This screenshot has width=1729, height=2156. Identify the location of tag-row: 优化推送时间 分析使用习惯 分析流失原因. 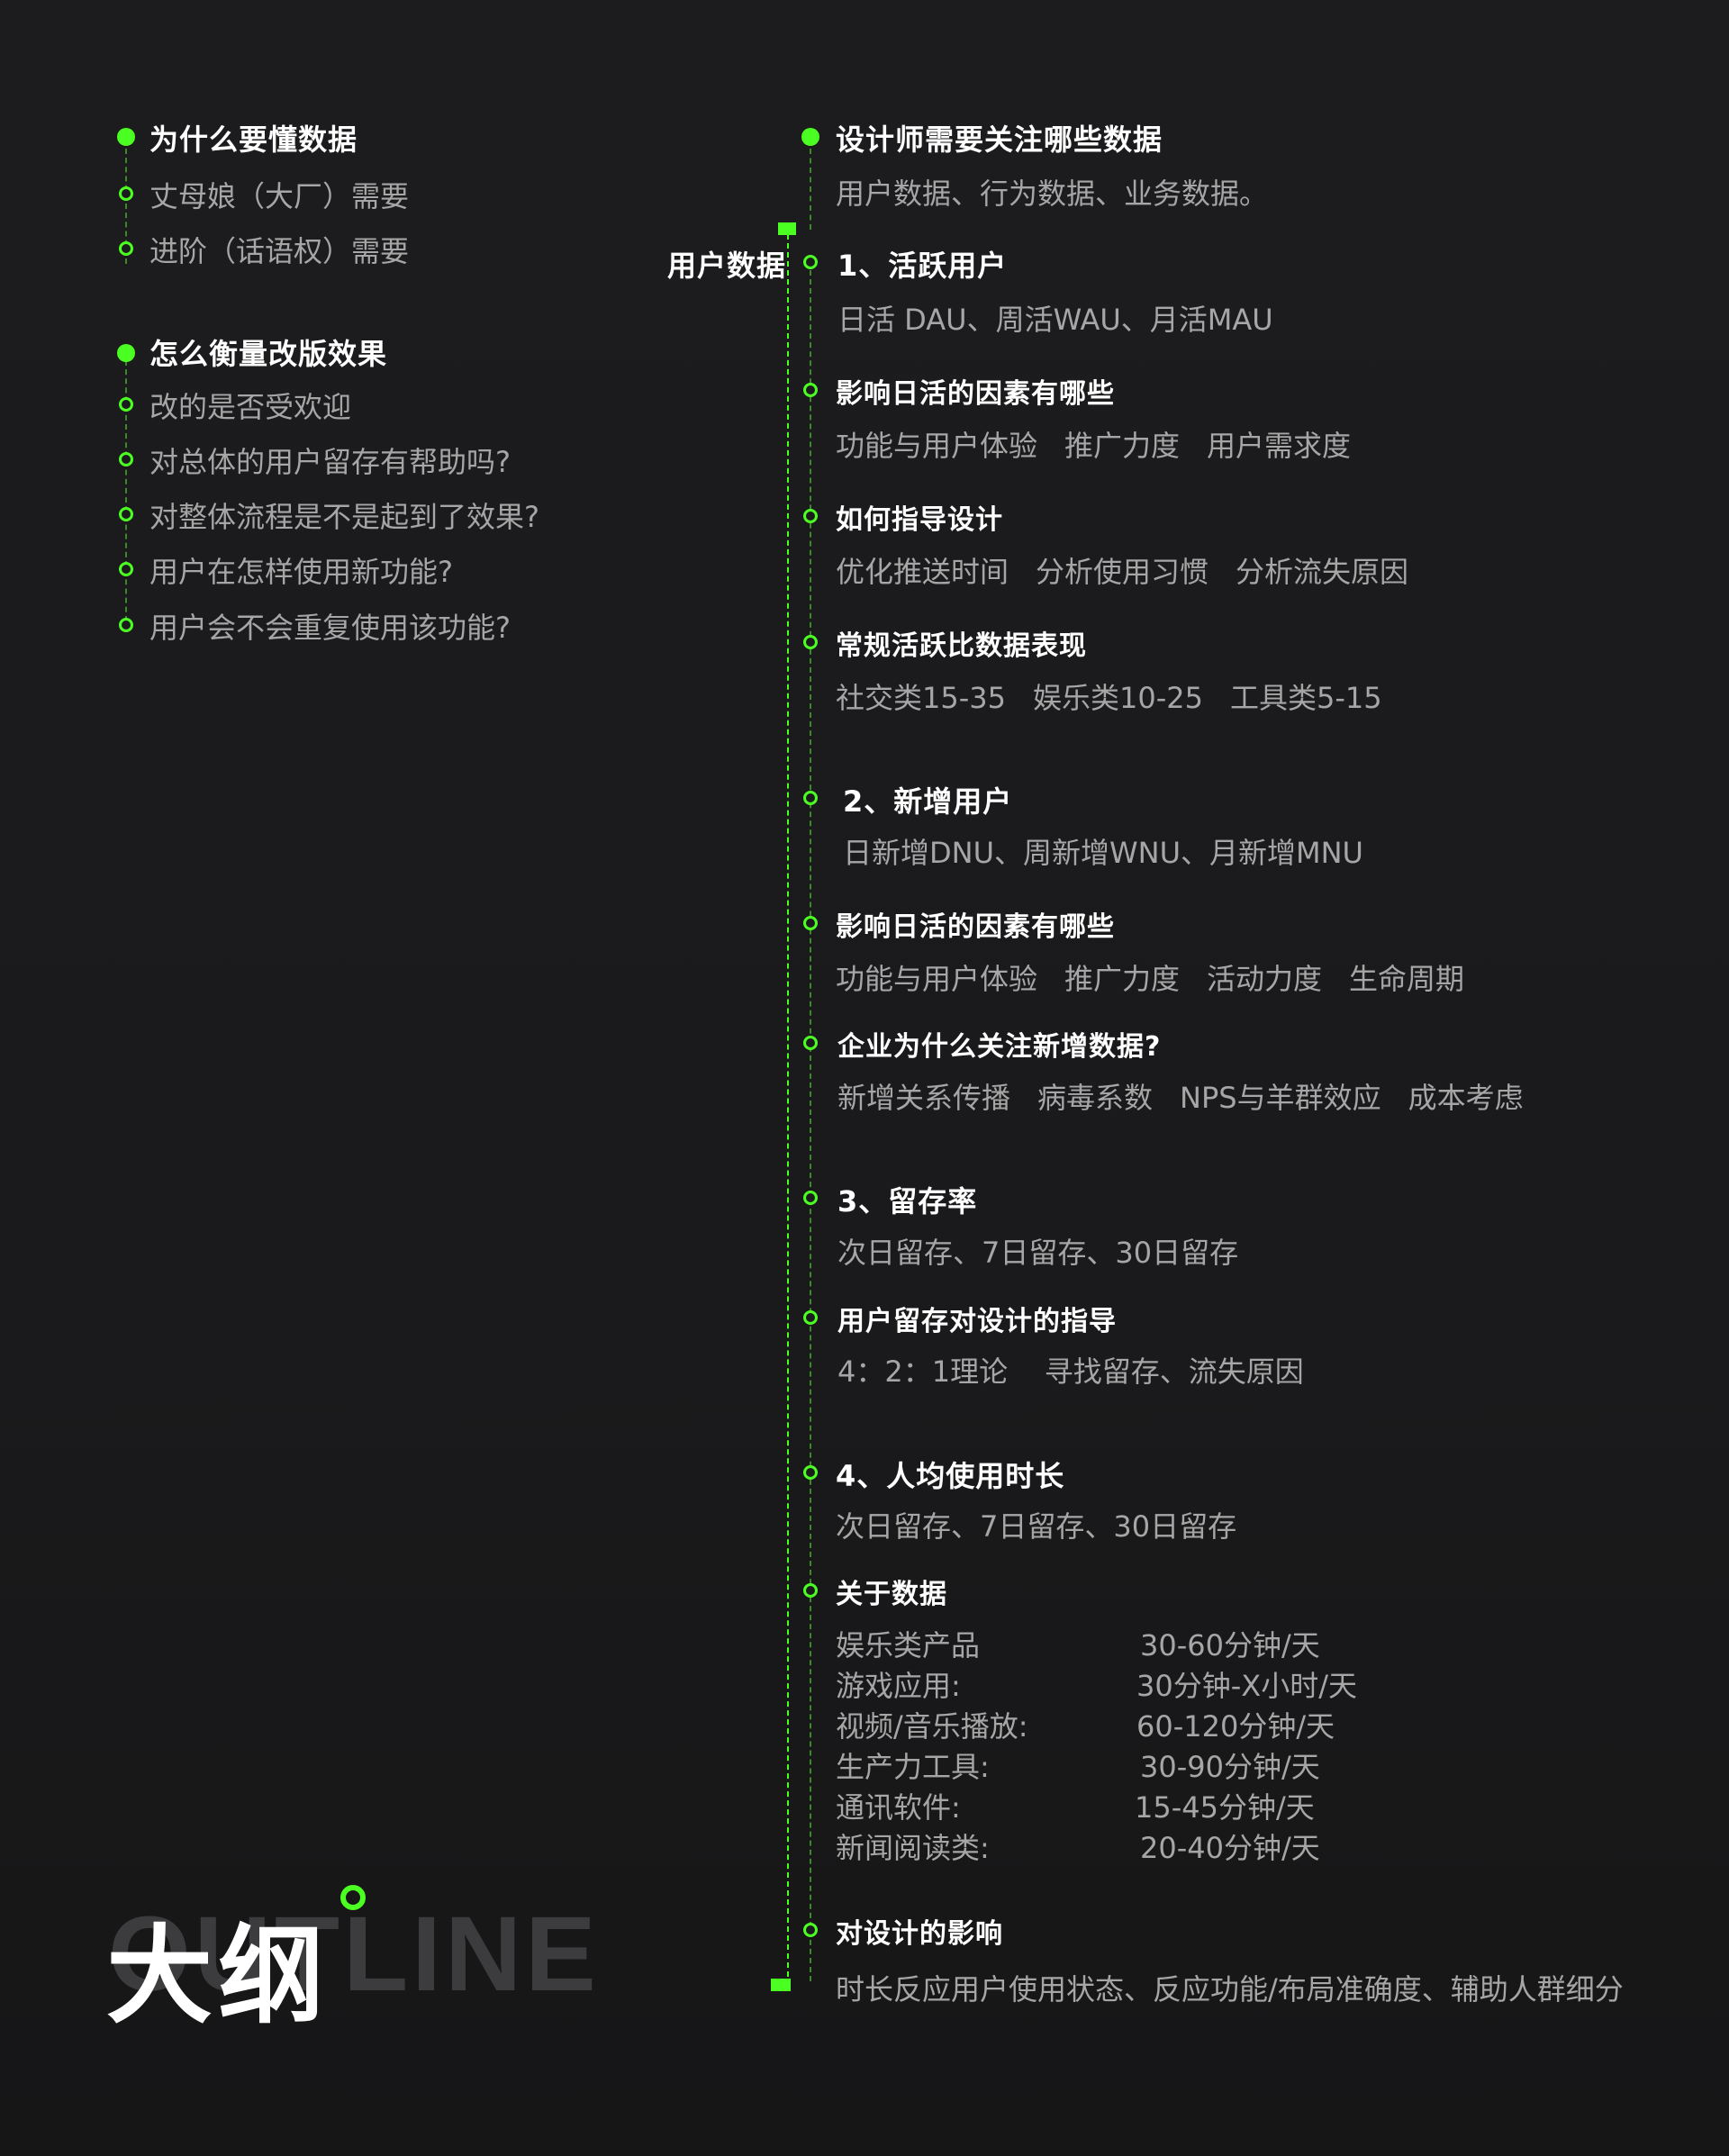
(1135, 570).